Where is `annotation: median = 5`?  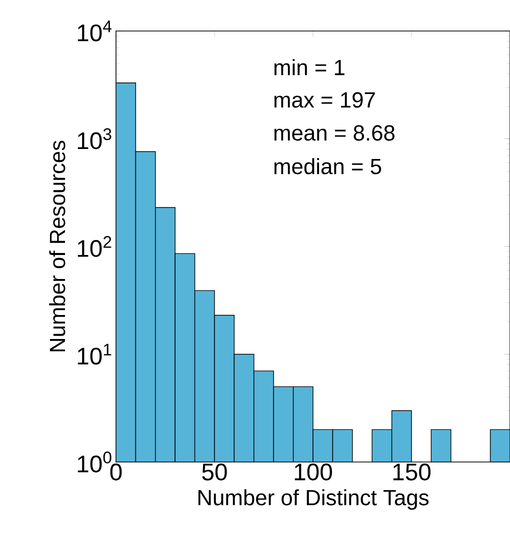 annotation: median = 5 is located at coordinates (328, 166).